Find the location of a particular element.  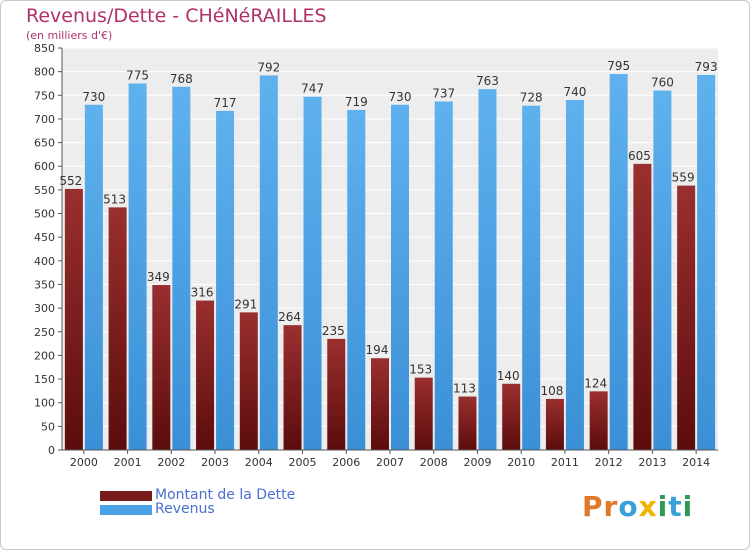

data-label-revenus: 793 is located at coordinates (706, 67).